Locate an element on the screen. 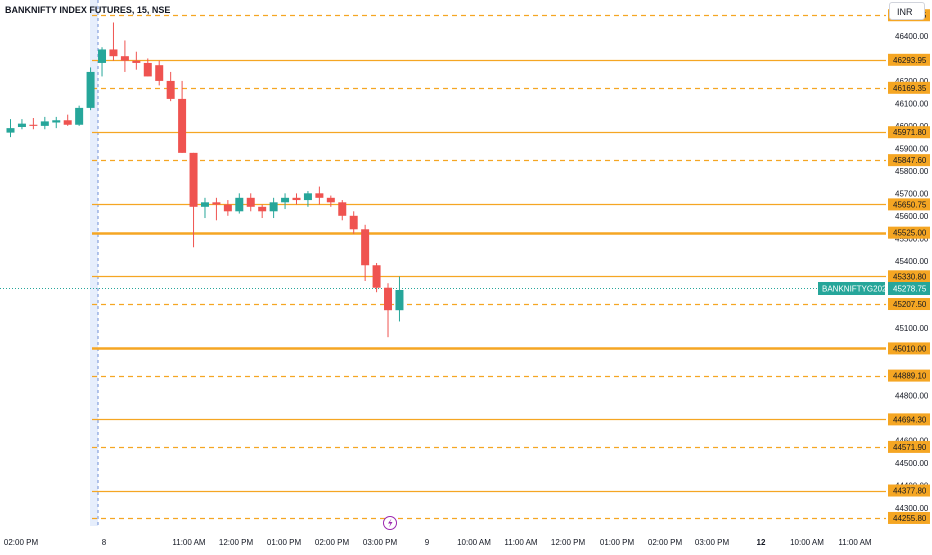 This screenshot has height=555, width=932. svg-text: 45010.00 is located at coordinates (910, 348).